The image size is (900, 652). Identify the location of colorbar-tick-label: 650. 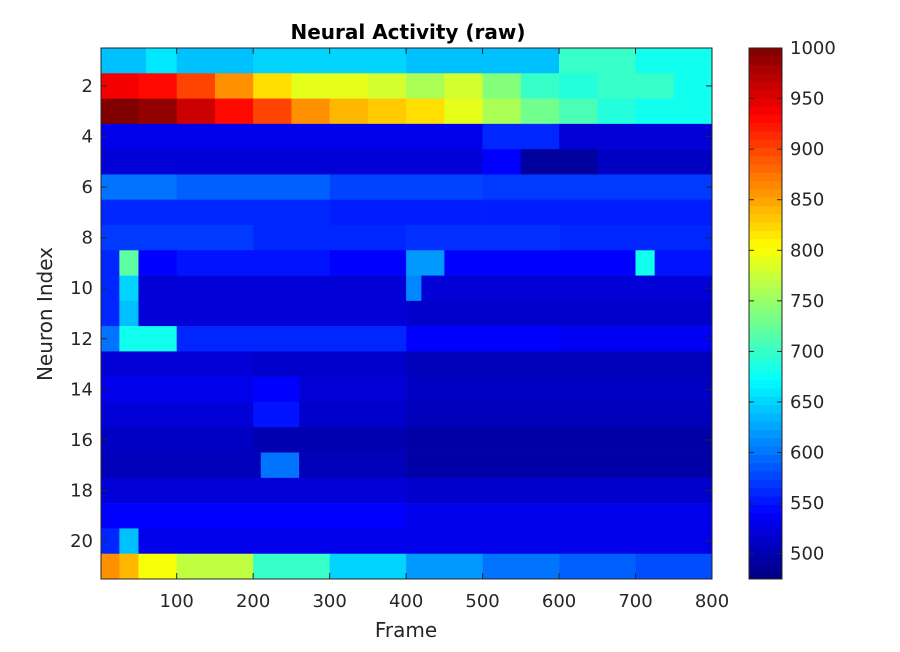
(807, 402).